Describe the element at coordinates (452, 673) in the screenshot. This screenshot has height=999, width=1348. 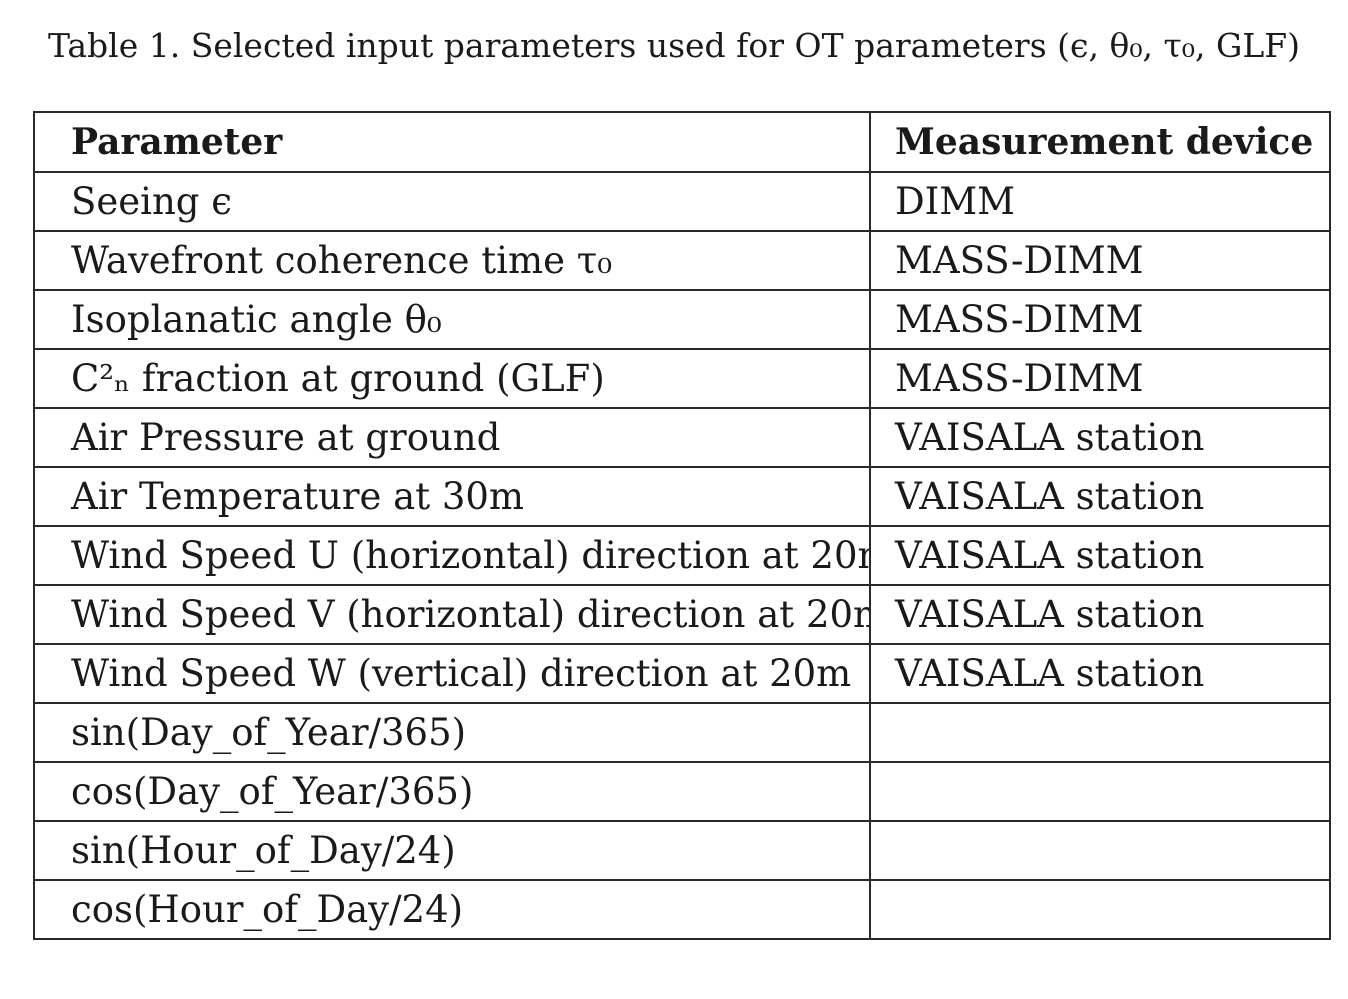
I see `parameter-cell: Wind Speed W (vertical) direction at 20m` at that location.